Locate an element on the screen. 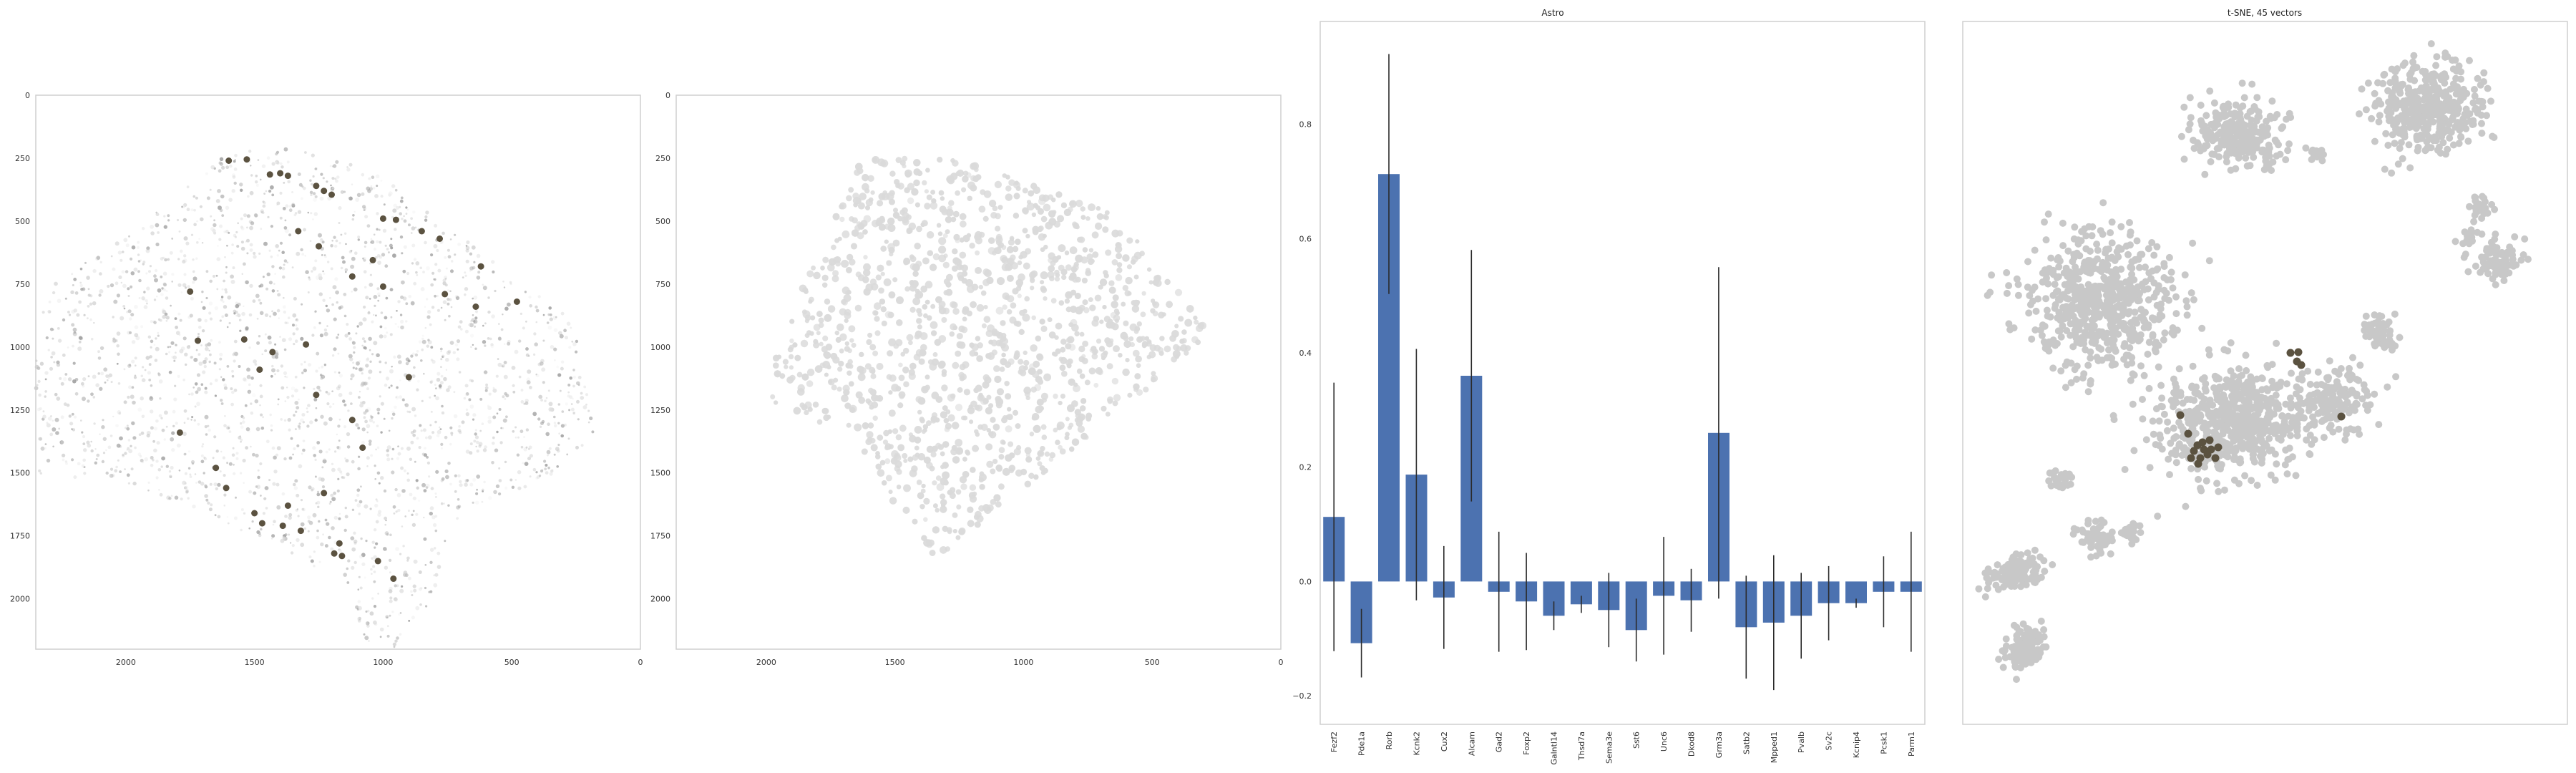 The image size is (2576, 773). background-point is located at coordinates (2366, 110).